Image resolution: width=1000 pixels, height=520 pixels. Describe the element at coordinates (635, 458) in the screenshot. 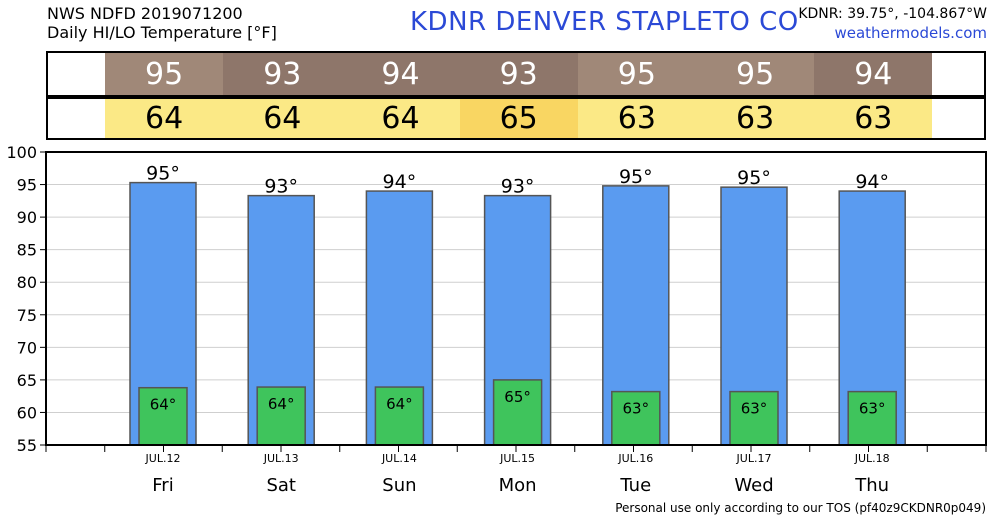

I see `date-label: JUL.16` at that location.